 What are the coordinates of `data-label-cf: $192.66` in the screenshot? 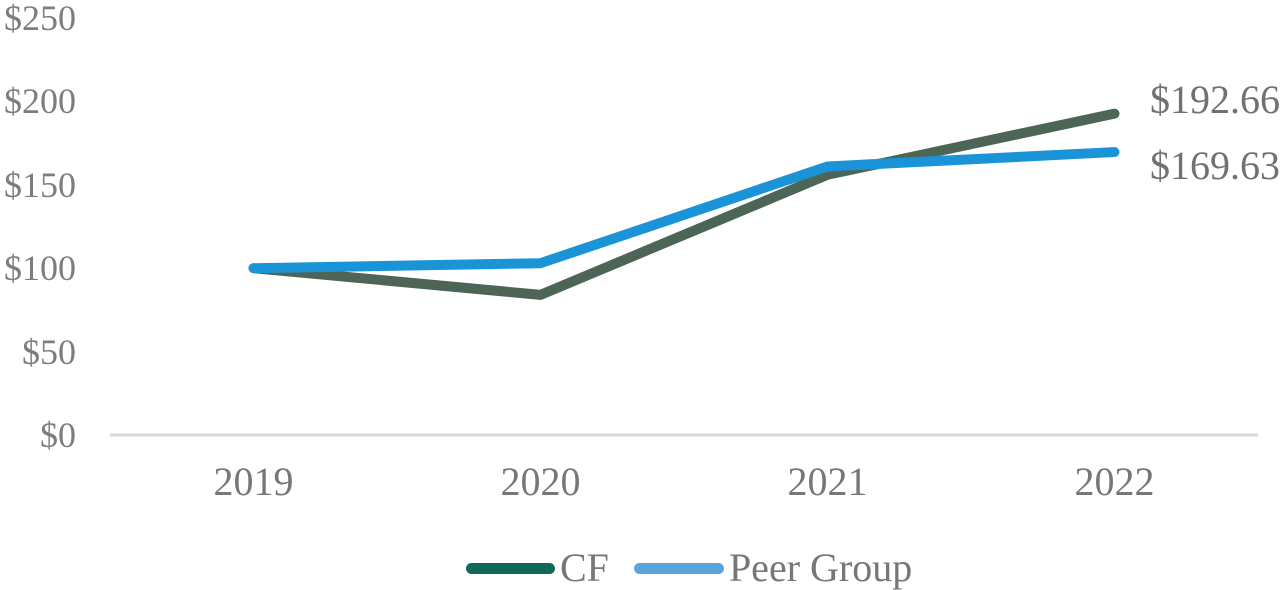 It's located at (1215, 99).